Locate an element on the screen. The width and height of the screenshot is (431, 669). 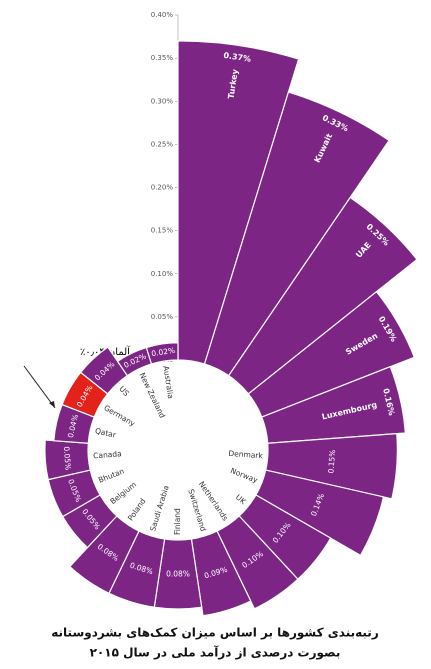
value-label: 0.15% is located at coordinates (331, 461).